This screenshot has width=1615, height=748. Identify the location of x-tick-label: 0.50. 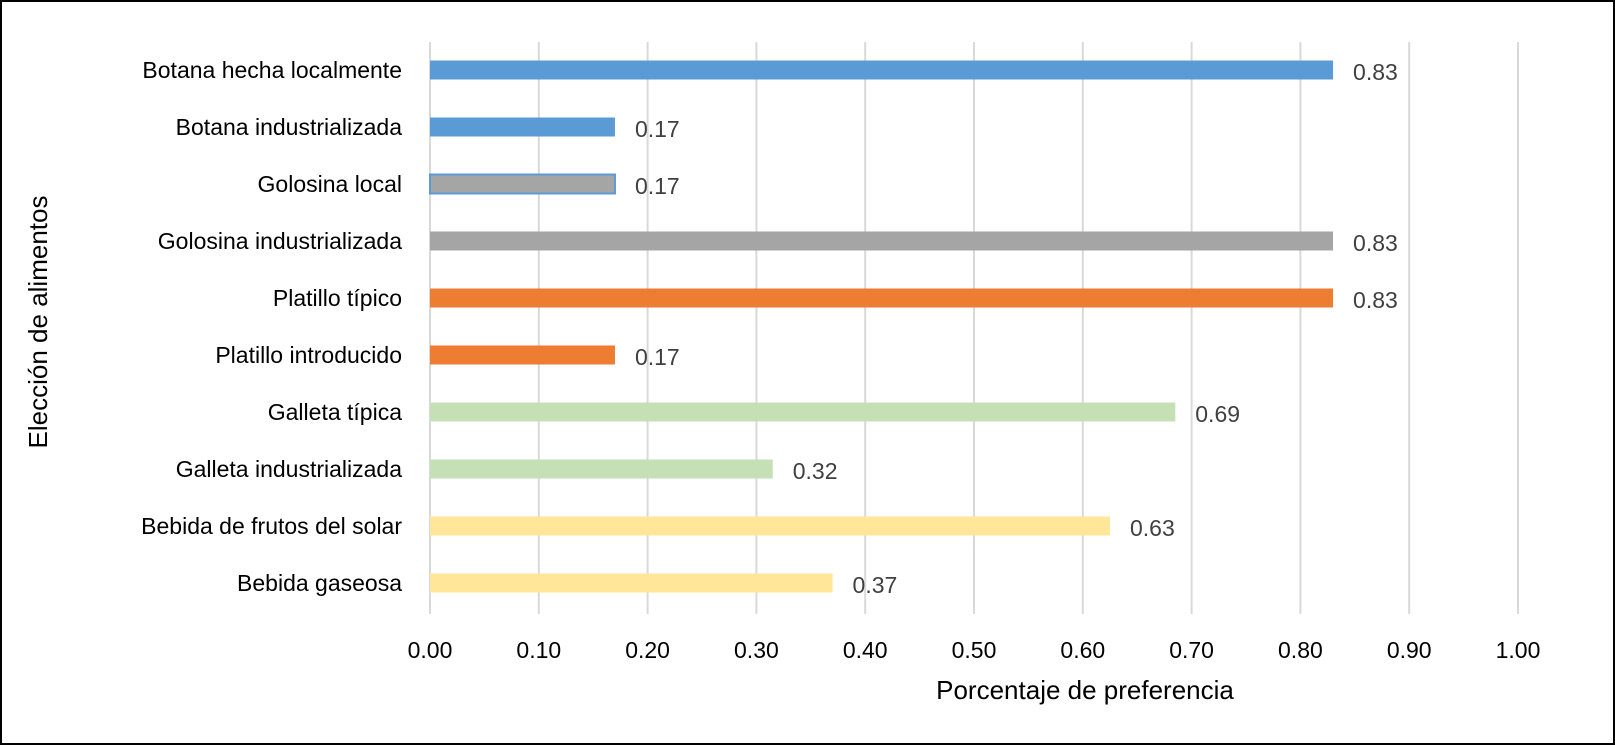
(974, 650).